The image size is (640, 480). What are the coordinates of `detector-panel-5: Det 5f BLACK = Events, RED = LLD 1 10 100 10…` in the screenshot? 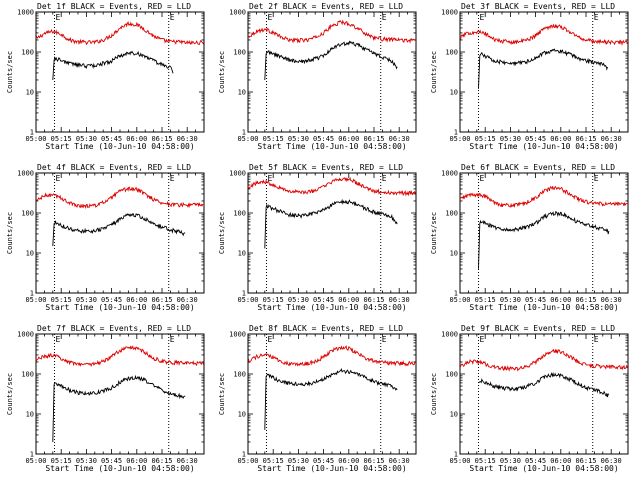 It's located at (317, 237).